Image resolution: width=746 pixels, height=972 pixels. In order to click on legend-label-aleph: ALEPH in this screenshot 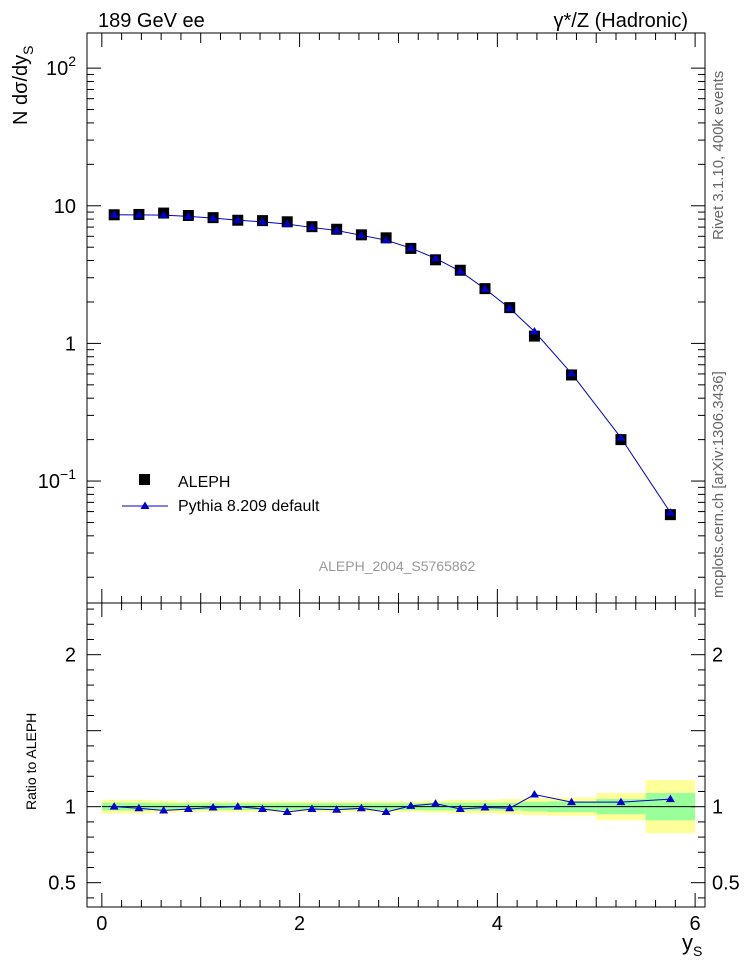, I will do `click(204, 482)`.